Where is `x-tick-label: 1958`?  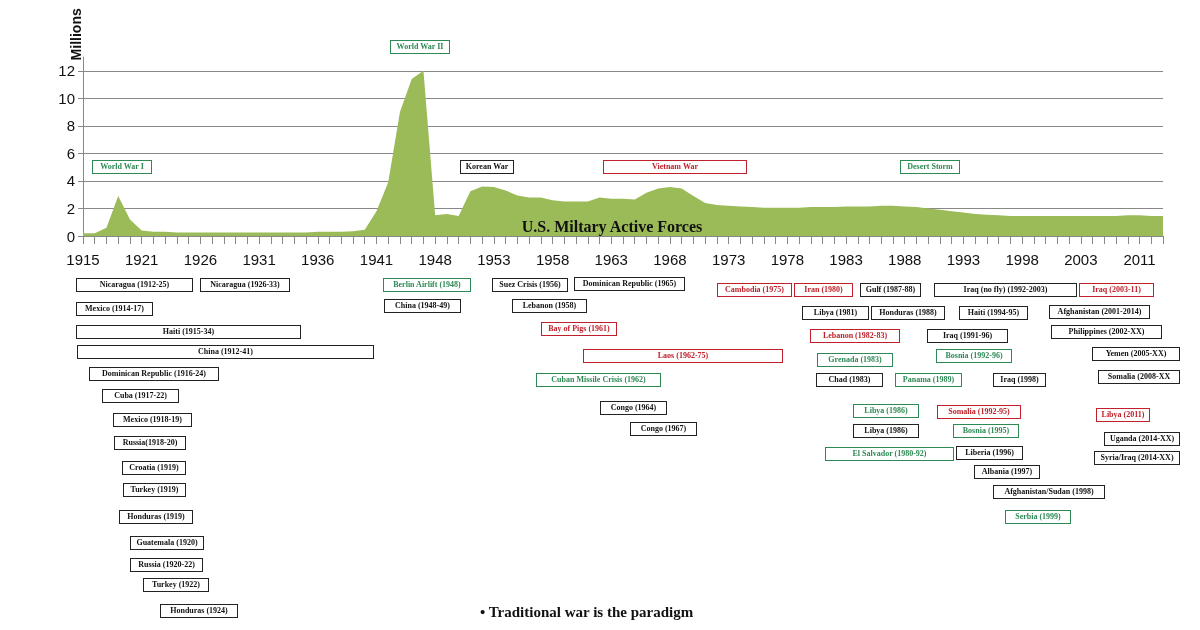 x-tick-label: 1958 is located at coordinates (552, 259).